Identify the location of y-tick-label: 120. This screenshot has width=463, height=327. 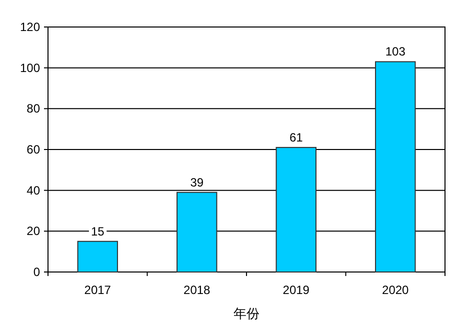
(30, 27).